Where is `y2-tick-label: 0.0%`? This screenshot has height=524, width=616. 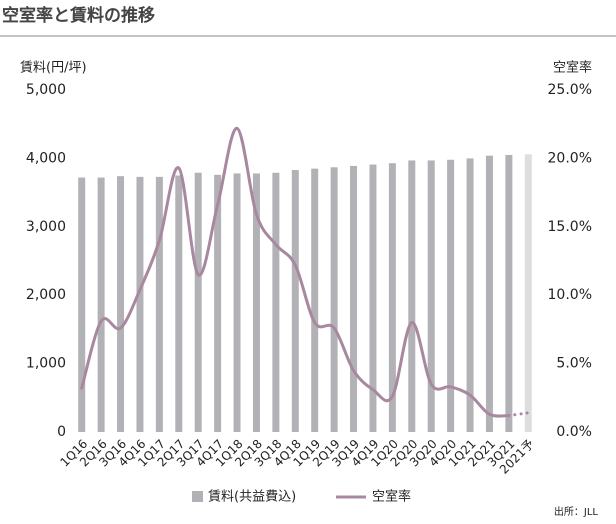
y2-tick-label: 0.0% is located at coordinates (574, 432).